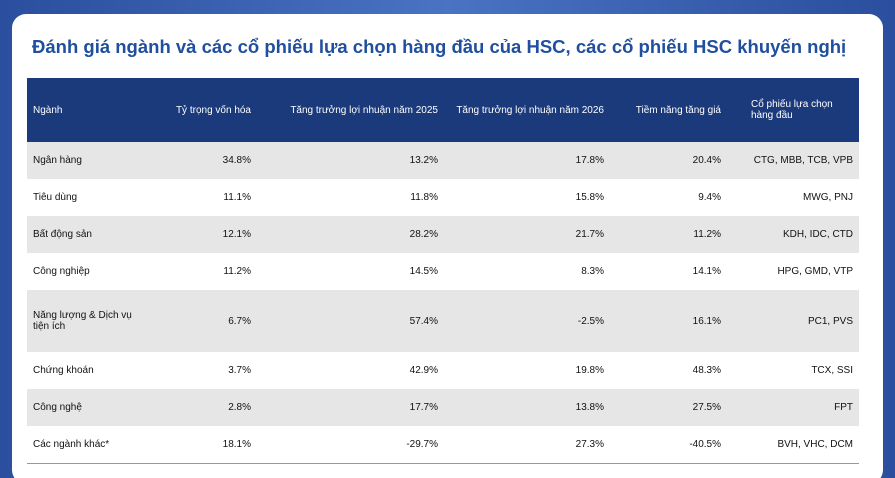 Image resolution: width=895 pixels, height=478 pixels. Describe the element at coordinates (212, 110) in the screenshot. I see `header-cell: Tỷ trọng vốn hóa` at that location.